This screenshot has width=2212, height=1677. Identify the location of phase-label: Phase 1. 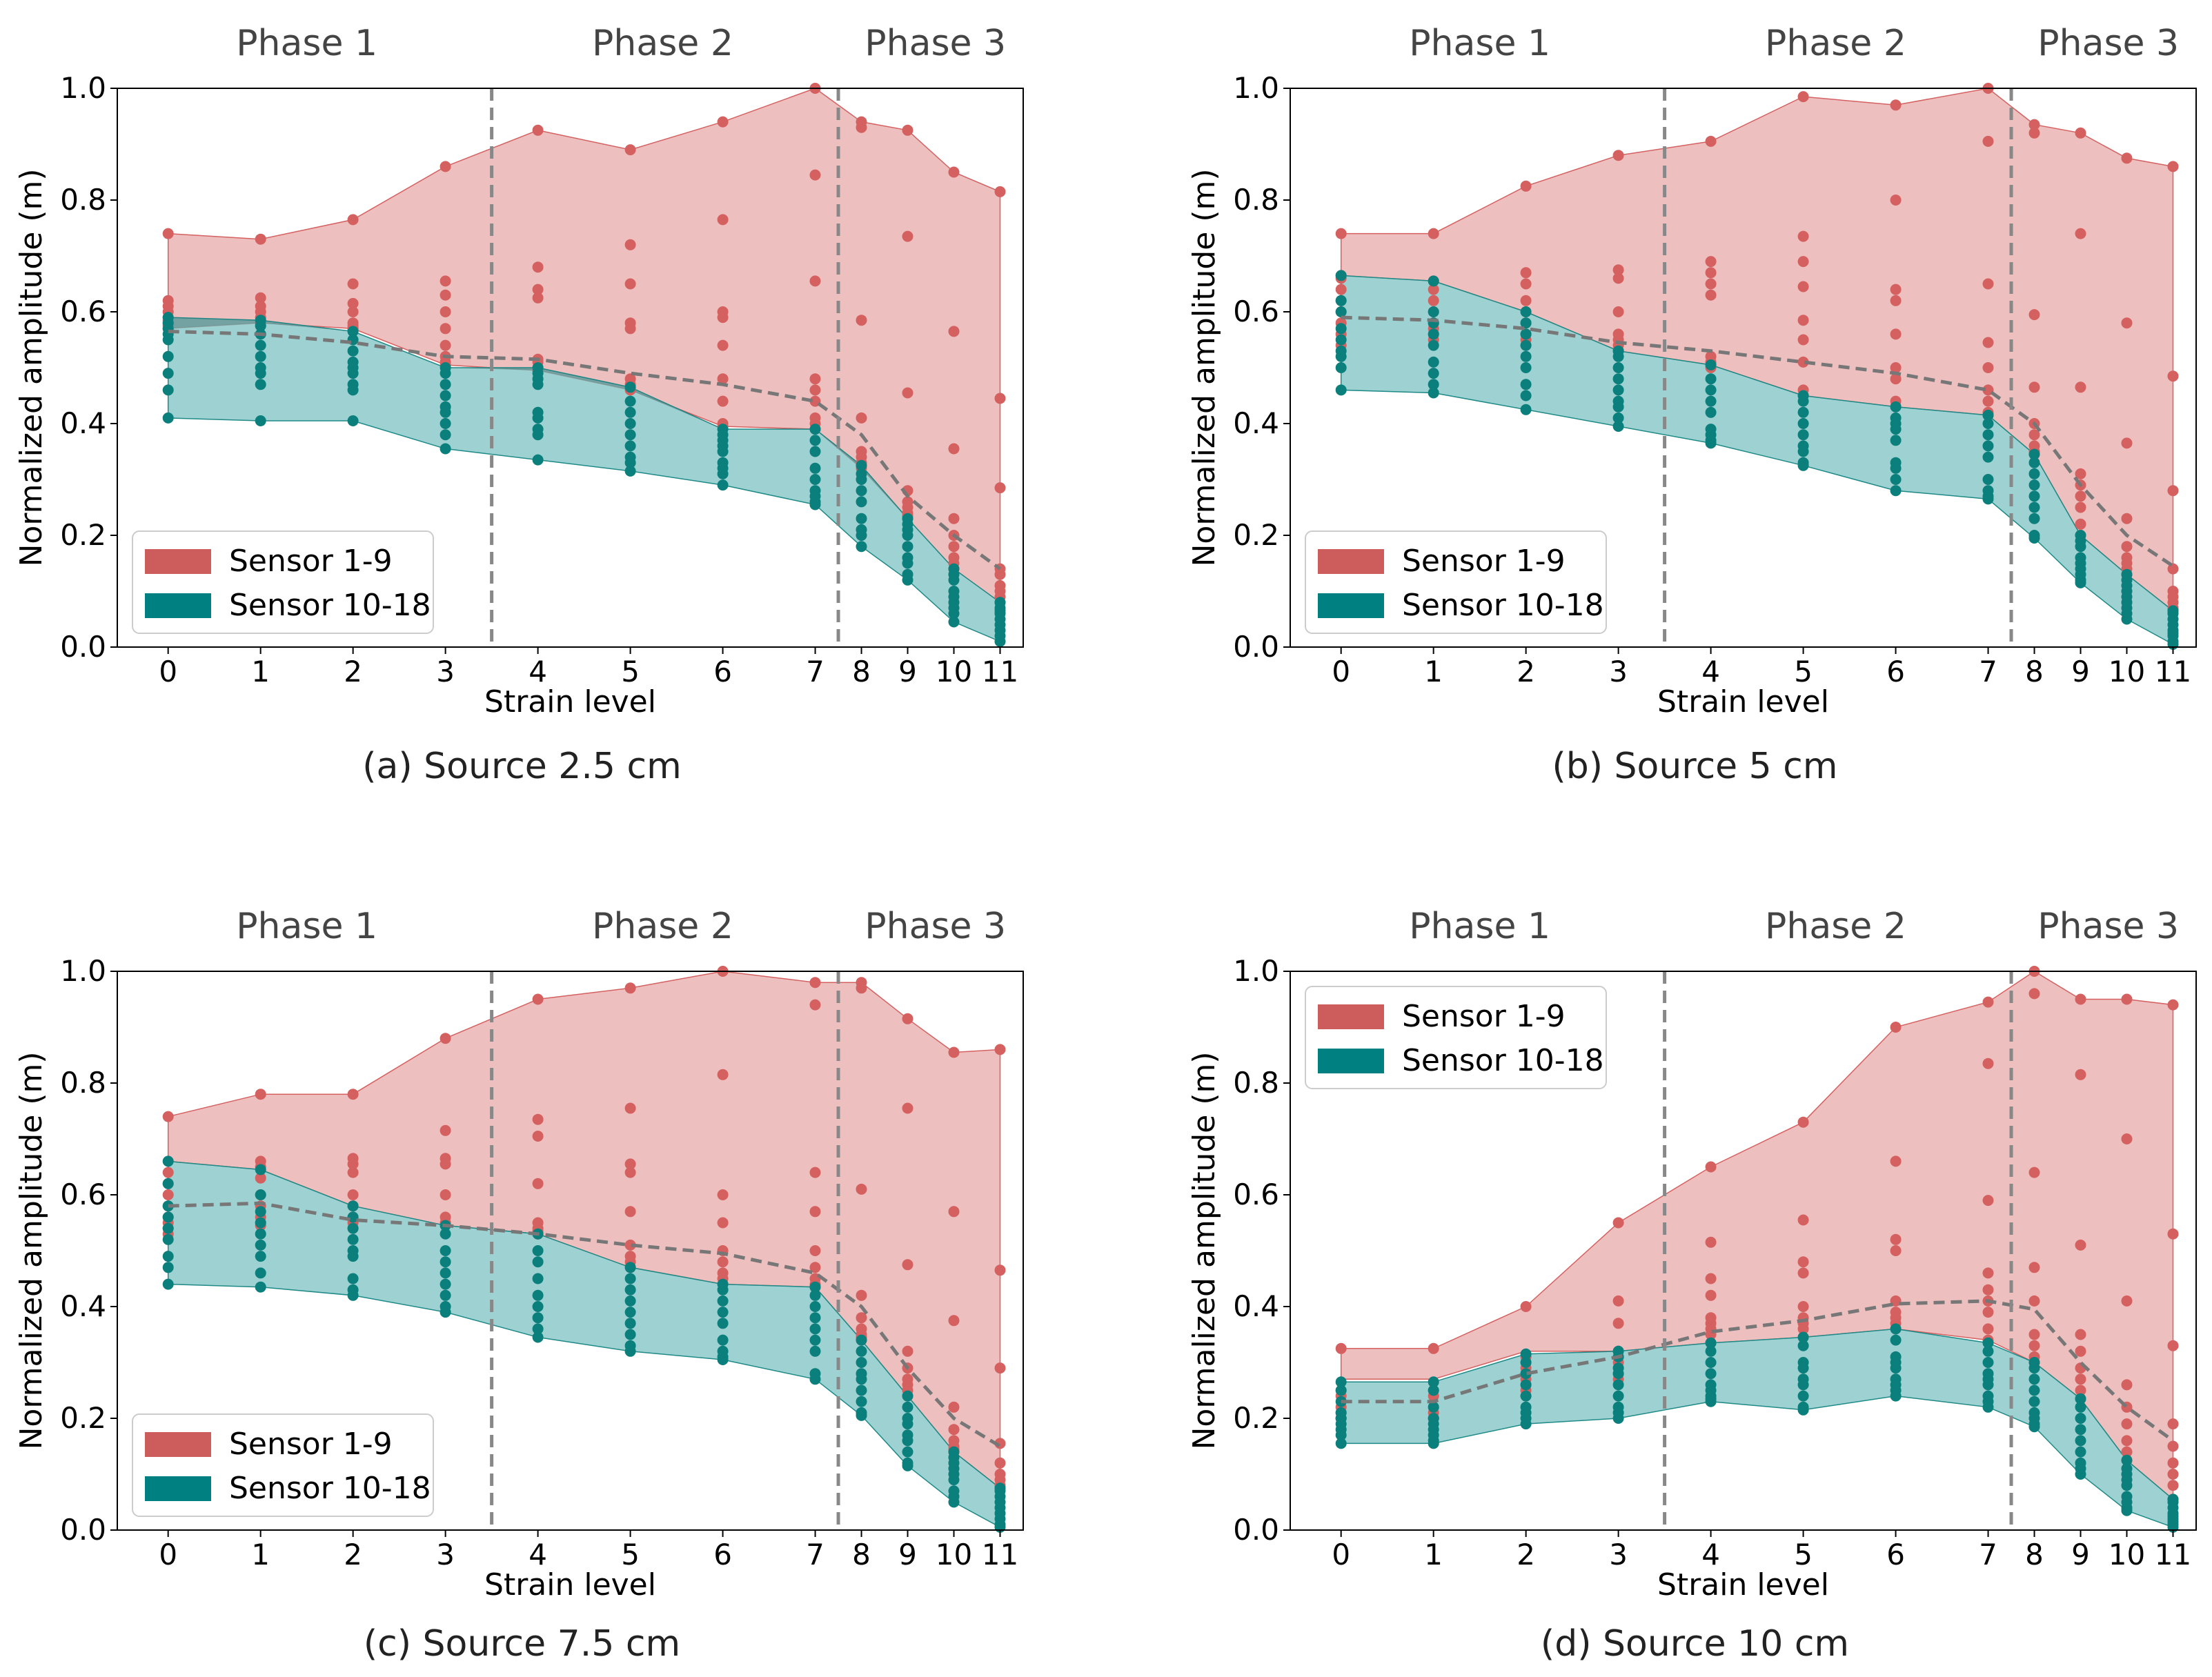
(306, 926).